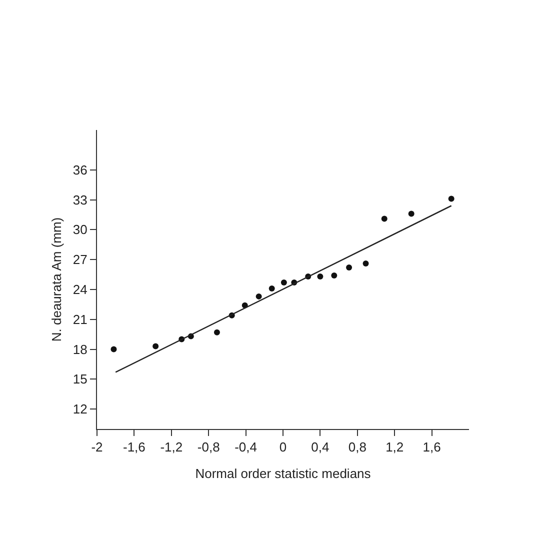  Describe the element at coordinates (80, 319) in the screenshot. I see `y-tick-label: 21` at that location.